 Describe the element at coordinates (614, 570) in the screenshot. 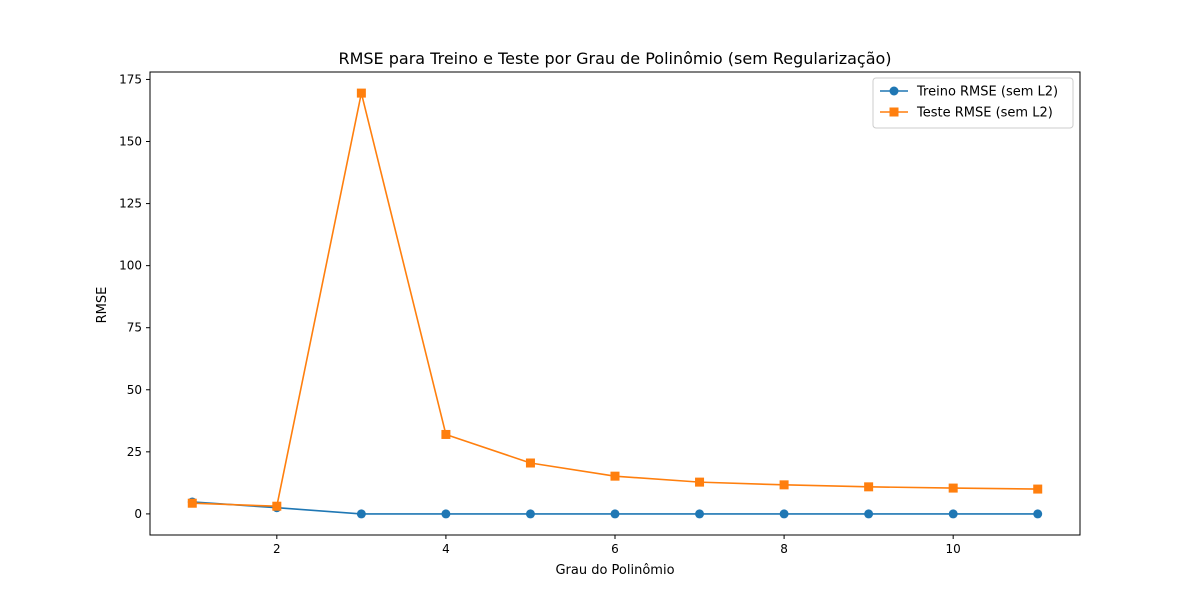

I see `x-axis-label: Grau do Polinômio` at that location.